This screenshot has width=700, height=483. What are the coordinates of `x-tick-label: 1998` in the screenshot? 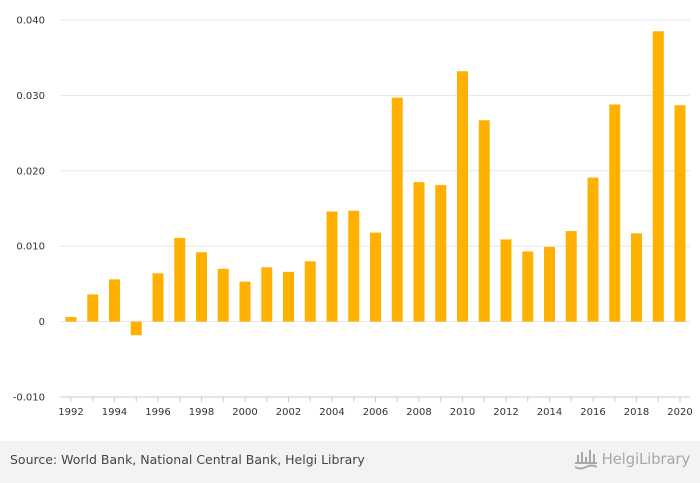 It's located at (201, 412).